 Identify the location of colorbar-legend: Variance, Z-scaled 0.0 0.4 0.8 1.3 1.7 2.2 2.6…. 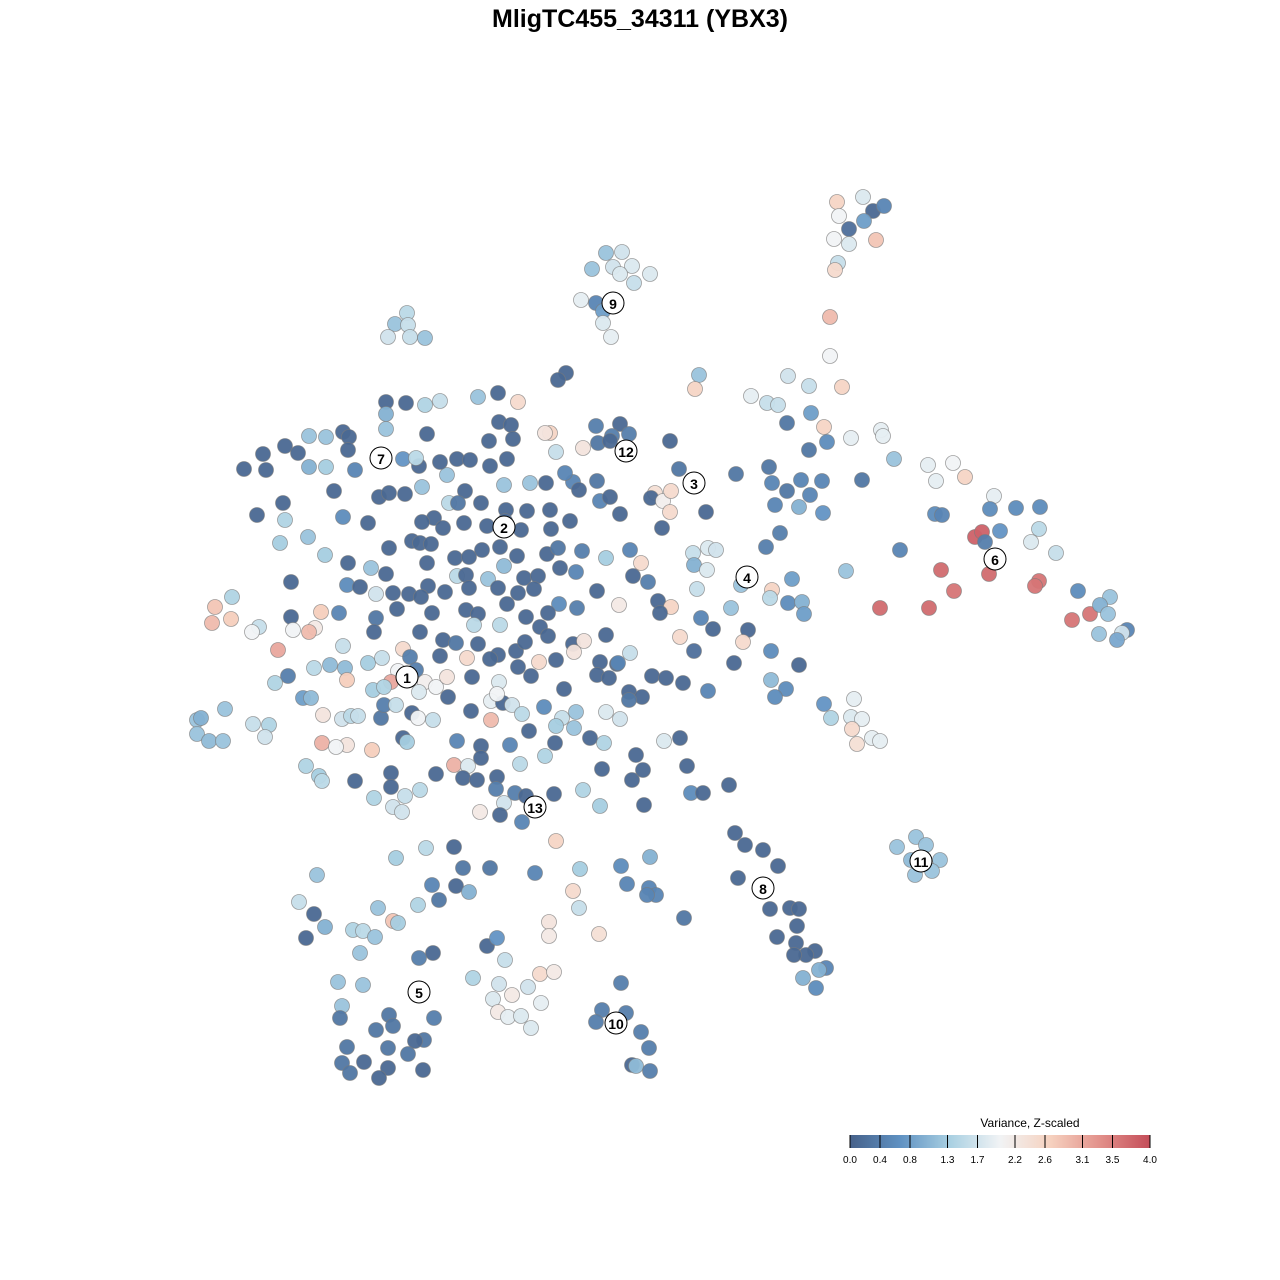
(1000, 1141).